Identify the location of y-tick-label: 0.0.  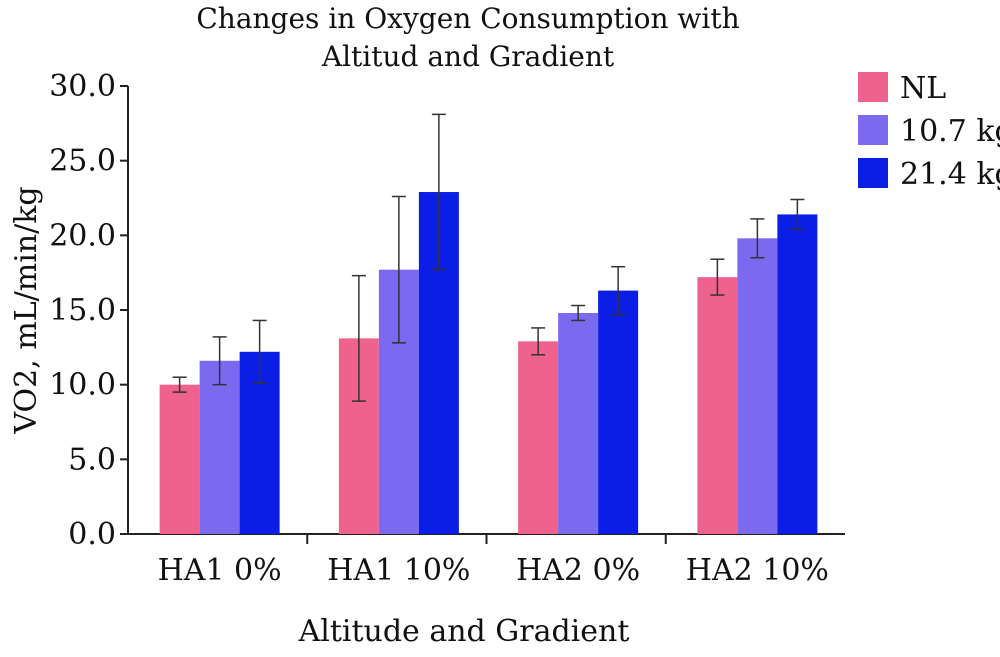
(92, 534).